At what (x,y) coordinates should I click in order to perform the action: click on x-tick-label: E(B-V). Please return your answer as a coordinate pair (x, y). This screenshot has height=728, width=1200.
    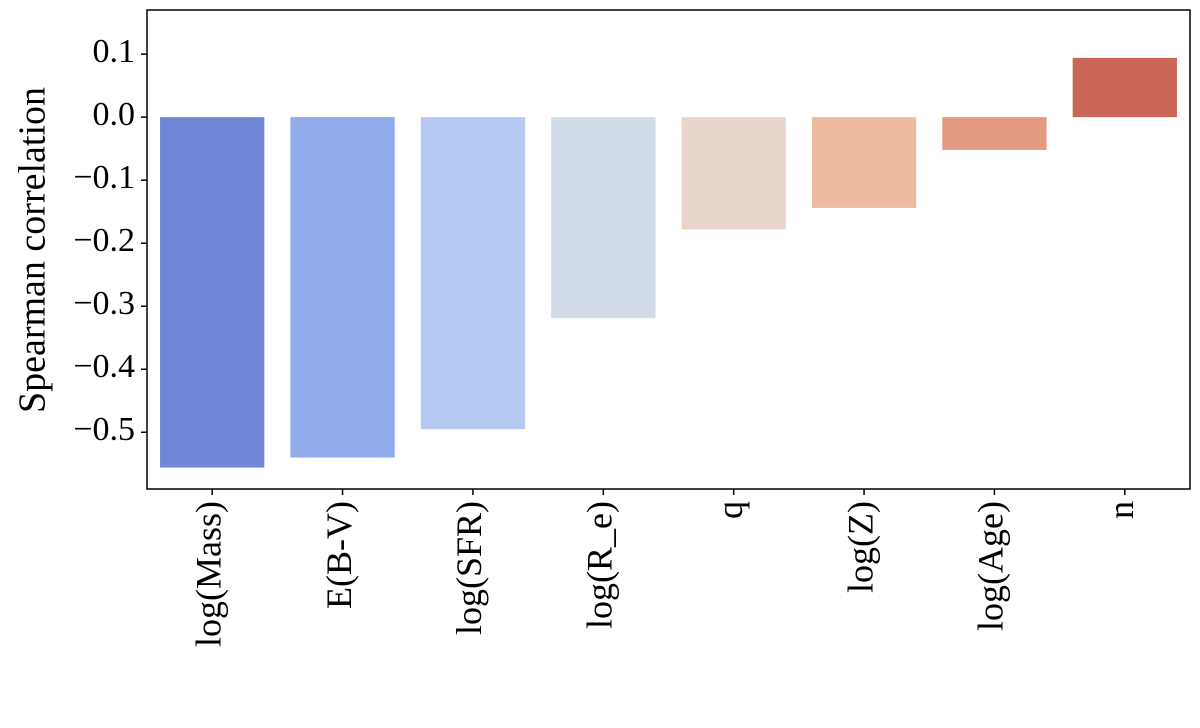
    Looking at the image, I should click on (339, 555).